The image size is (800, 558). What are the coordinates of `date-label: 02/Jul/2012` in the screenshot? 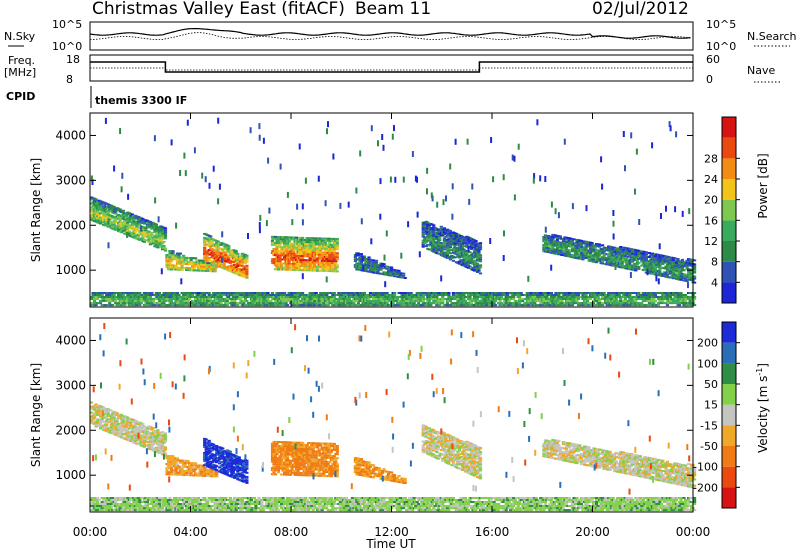 It's located at (640, 9).